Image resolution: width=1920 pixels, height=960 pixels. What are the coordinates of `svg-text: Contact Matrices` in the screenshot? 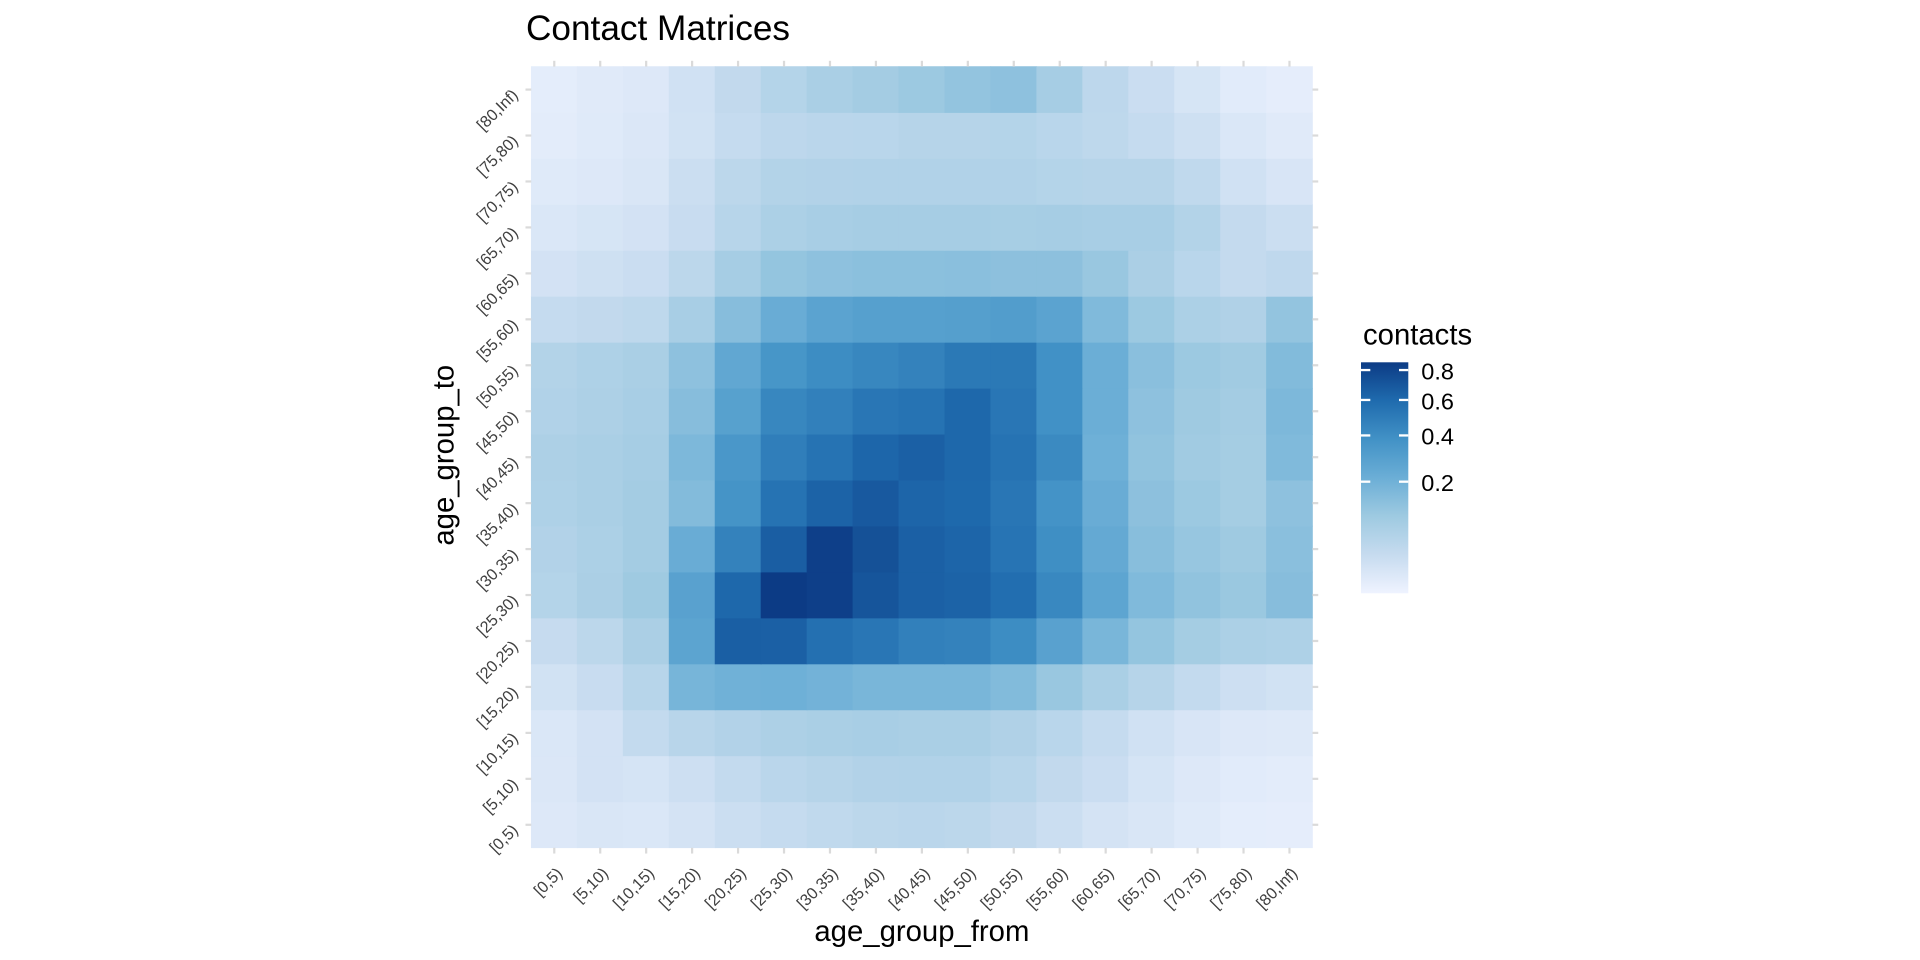 It's located at (658, 28).